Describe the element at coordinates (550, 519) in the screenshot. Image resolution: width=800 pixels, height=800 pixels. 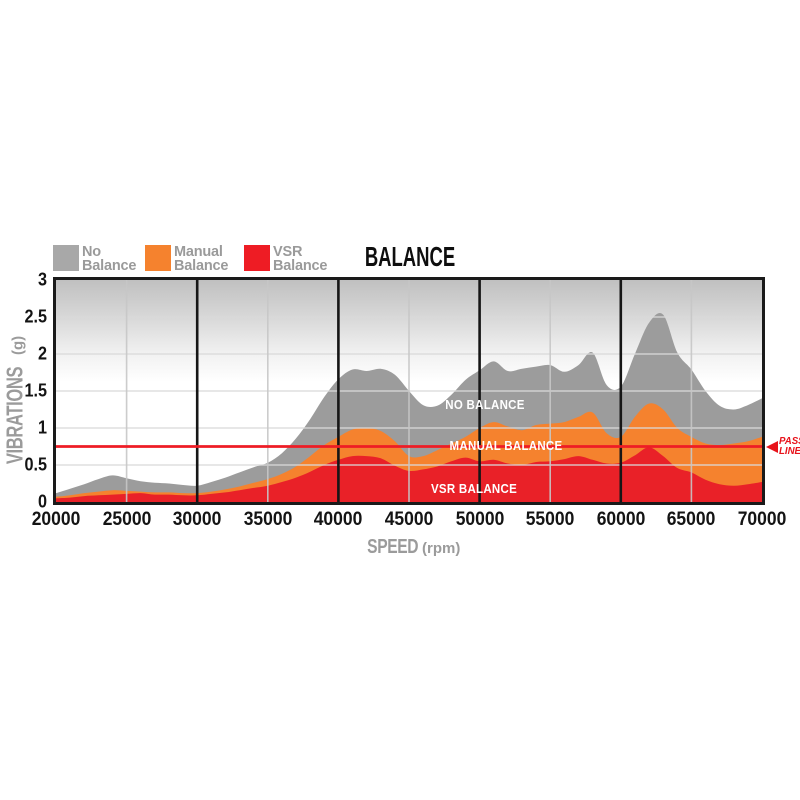
I see `x-axis-tick: 55000` at that location.